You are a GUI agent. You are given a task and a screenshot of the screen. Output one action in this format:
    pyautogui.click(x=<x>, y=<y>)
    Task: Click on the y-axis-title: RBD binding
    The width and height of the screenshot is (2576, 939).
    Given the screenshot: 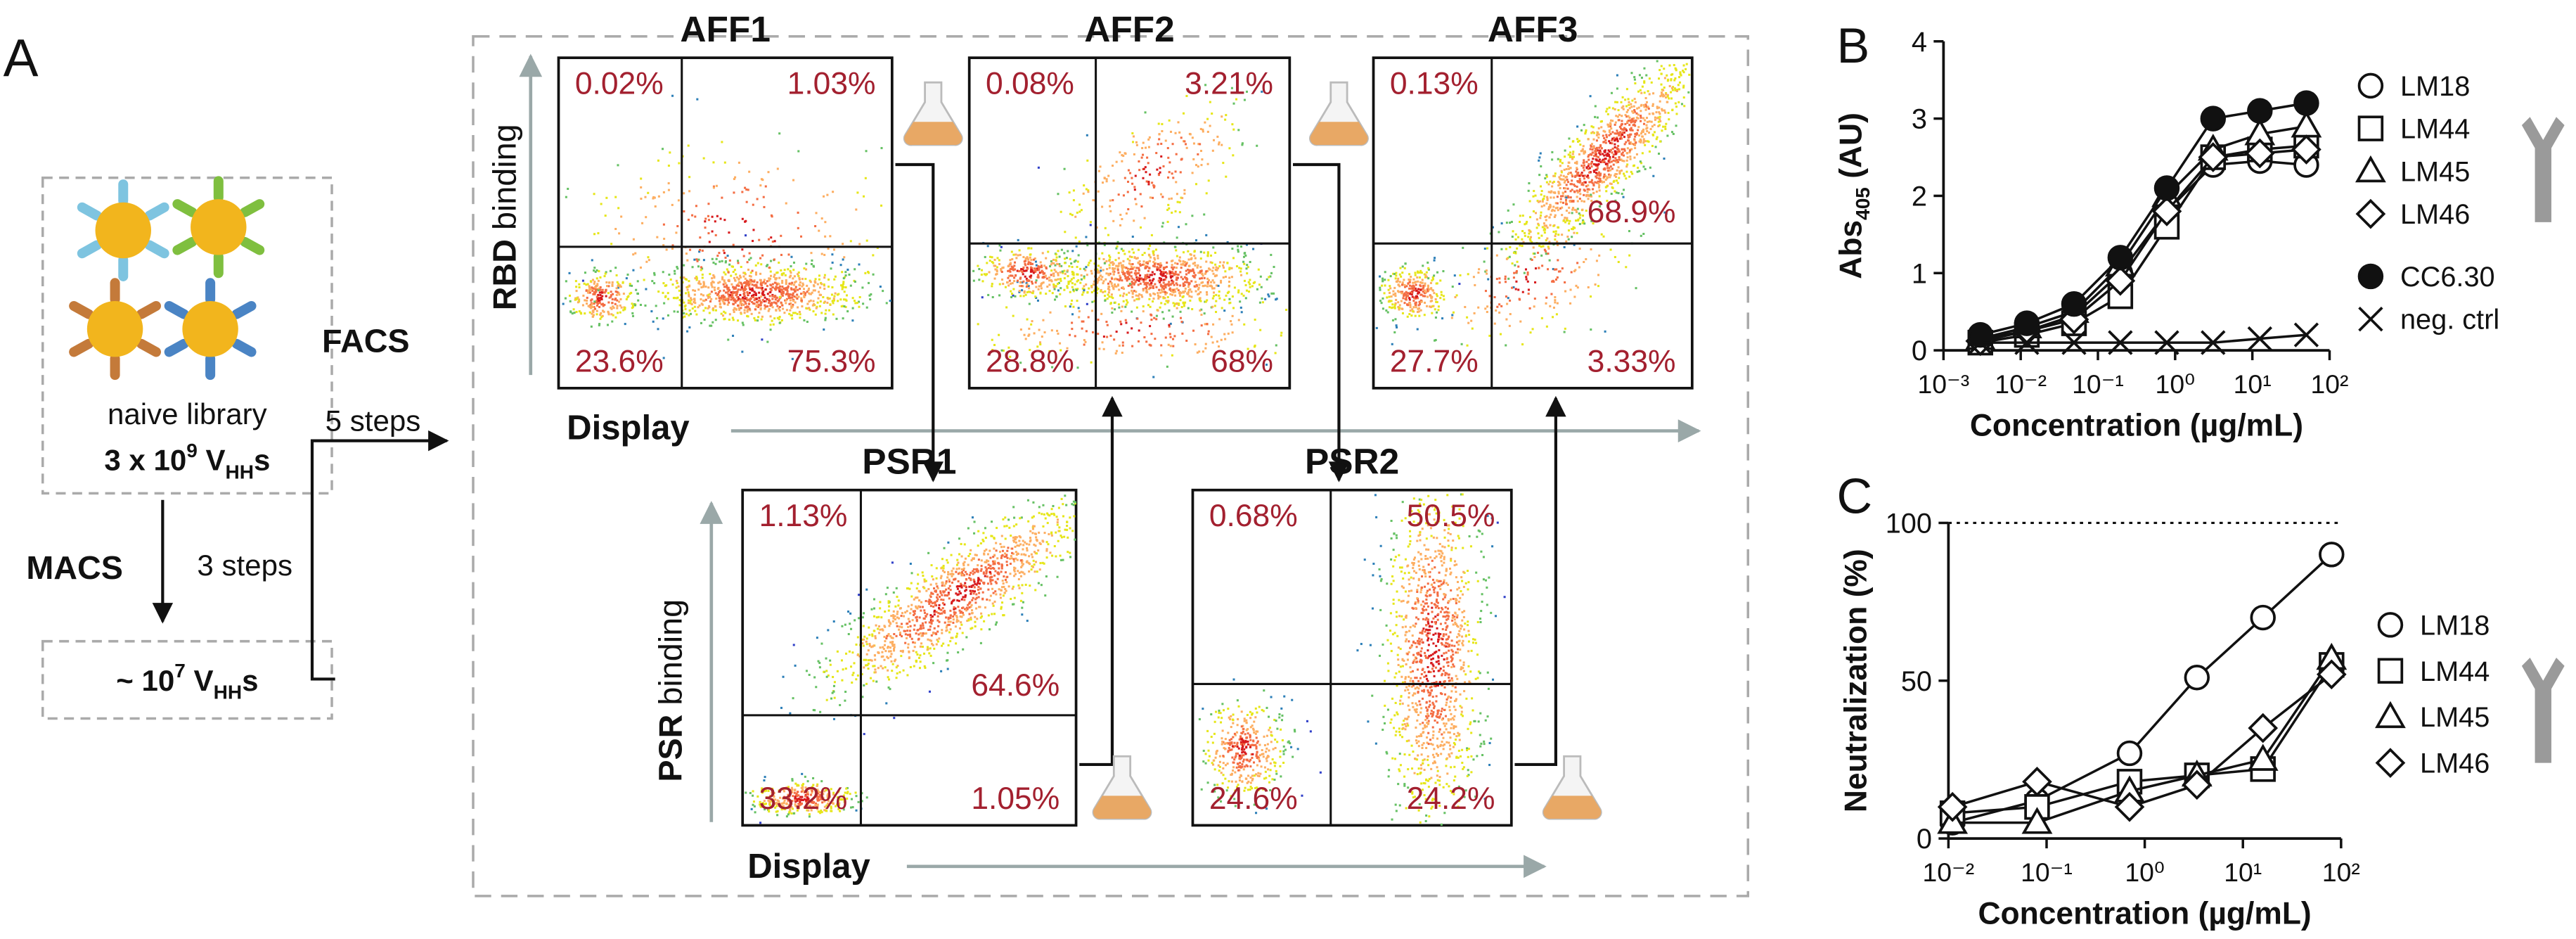 What is the action you would take?
    pyautogui.click(x=505, y=217)
    